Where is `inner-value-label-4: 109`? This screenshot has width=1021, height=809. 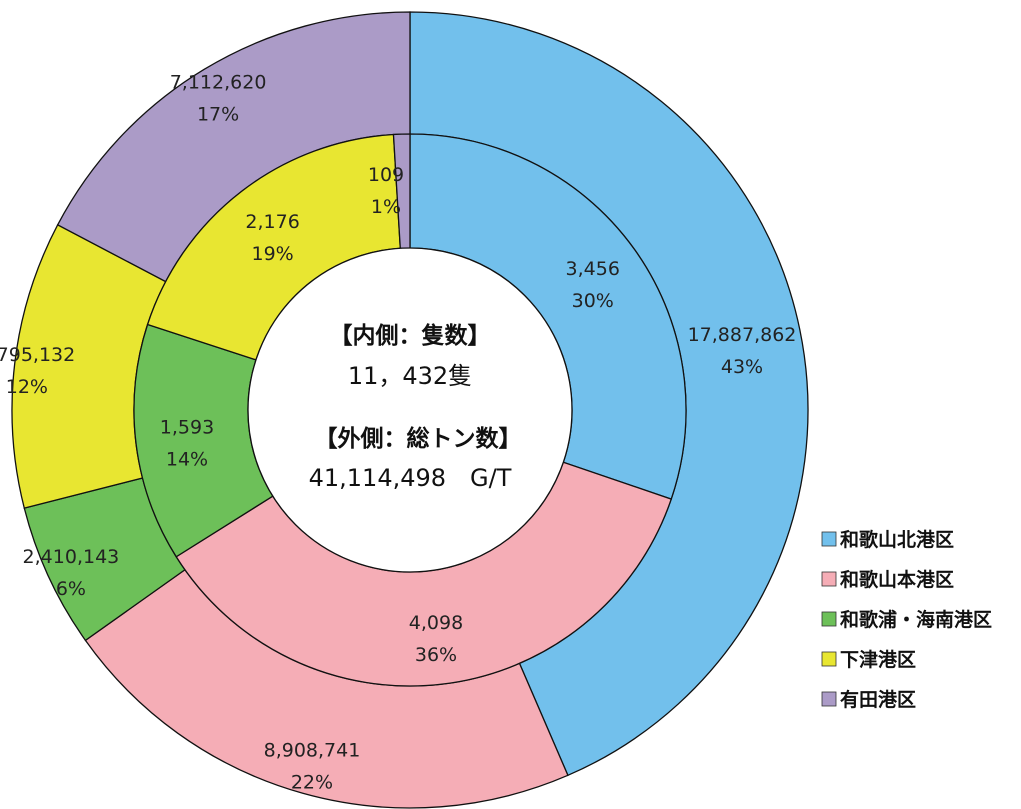 inner-value-label-4: 109 is located at coordinates (386, 175).